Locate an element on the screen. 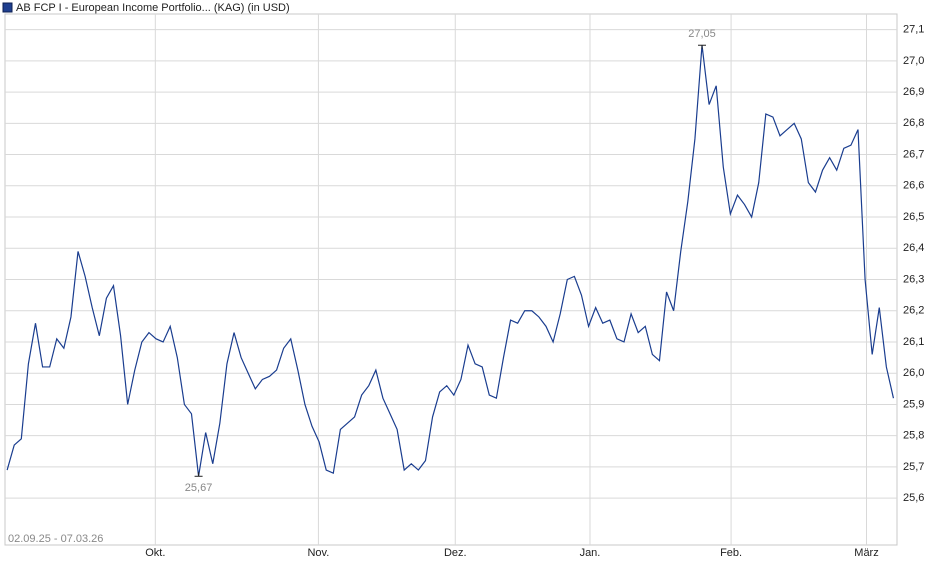 Image resolution: width=940 pixels, height=579 pixels. y-tick-label: 26,0 is located at coordinates (913, 373).